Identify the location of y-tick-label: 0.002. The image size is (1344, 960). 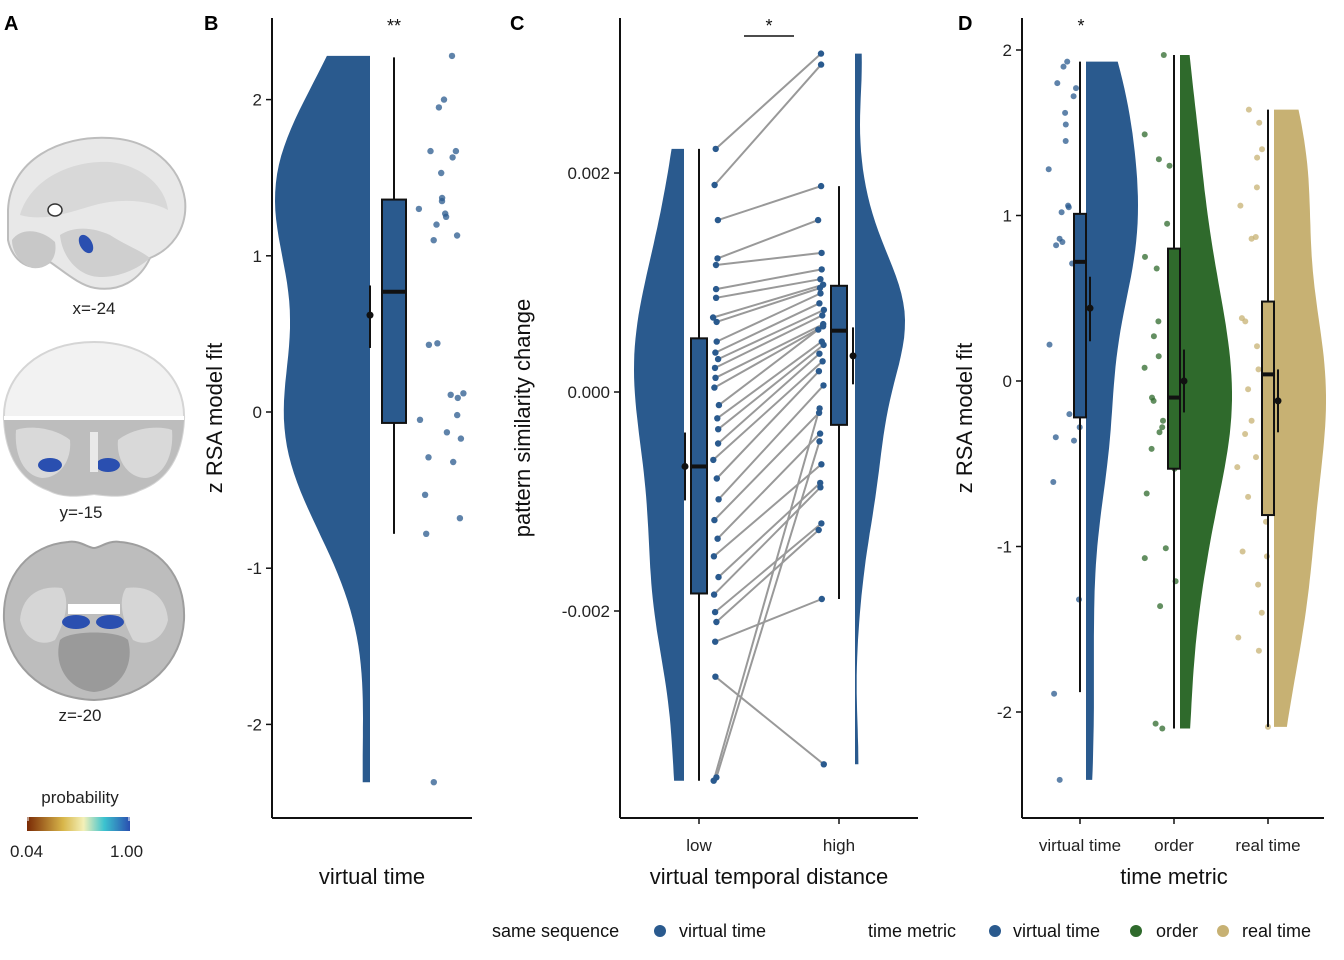
(588, 173).